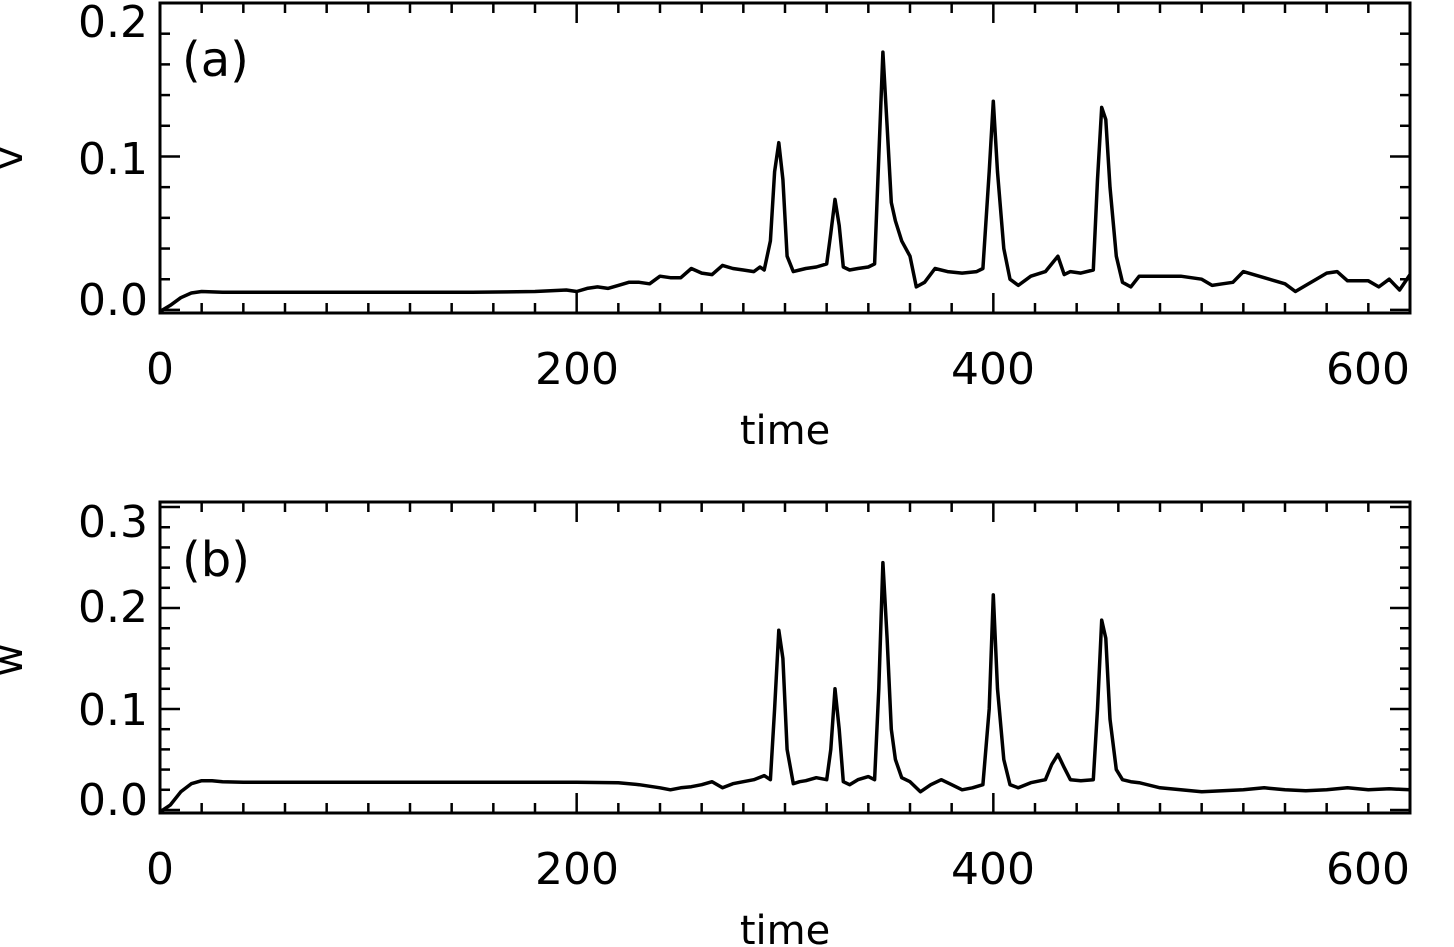 The width and height of the screenshot is (1454, 947). What do you see at coordinates (1368, 369) in the screenshot?
I see `x-tick-label-a-3: 600` at bounding box center [1368, 369].